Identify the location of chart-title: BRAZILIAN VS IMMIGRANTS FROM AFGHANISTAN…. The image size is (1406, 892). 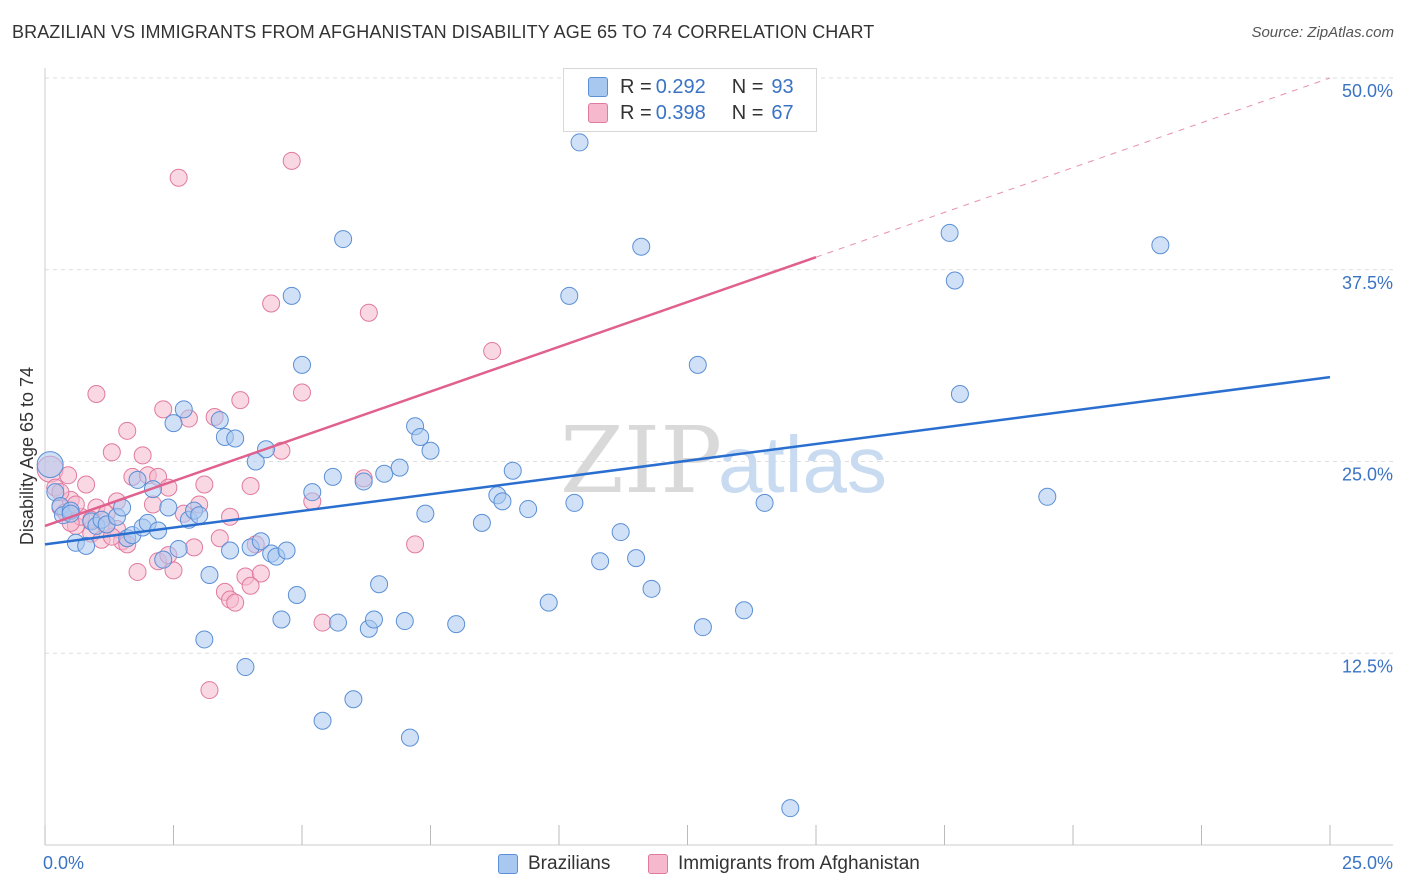
(443, 32).